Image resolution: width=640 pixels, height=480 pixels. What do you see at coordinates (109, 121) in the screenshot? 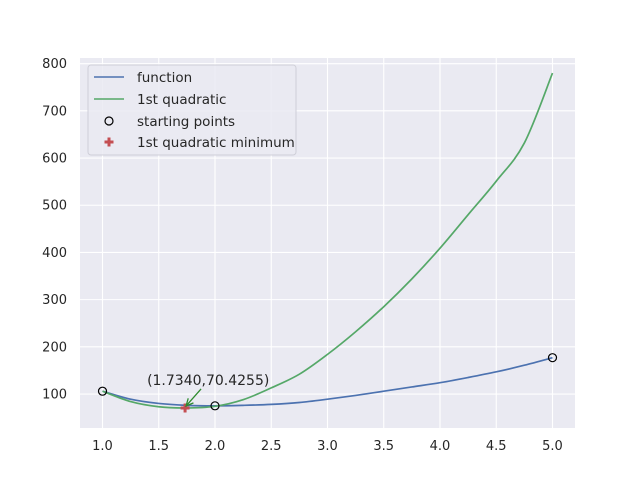
I see `legend-starting-points-marker` at bounding box center [109, 121].